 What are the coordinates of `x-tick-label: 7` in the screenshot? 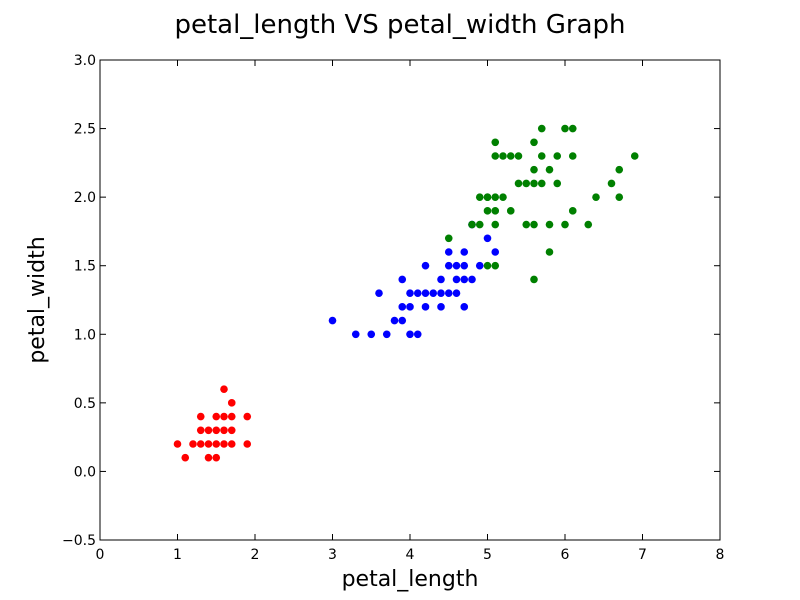 It's located at (642, 555).